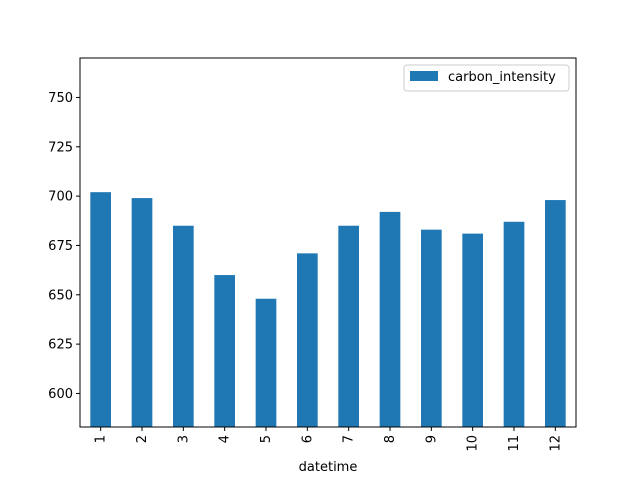  I want to click on x-tick-label: 1, so click(101, 439).